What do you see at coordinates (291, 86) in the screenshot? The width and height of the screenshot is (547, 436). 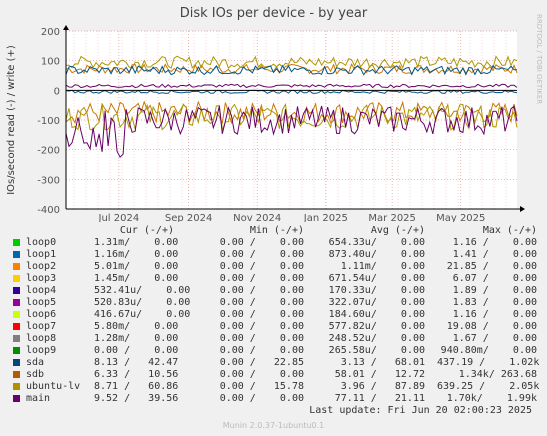 I see `series-line-main-write` at bounding box center [291, 86].